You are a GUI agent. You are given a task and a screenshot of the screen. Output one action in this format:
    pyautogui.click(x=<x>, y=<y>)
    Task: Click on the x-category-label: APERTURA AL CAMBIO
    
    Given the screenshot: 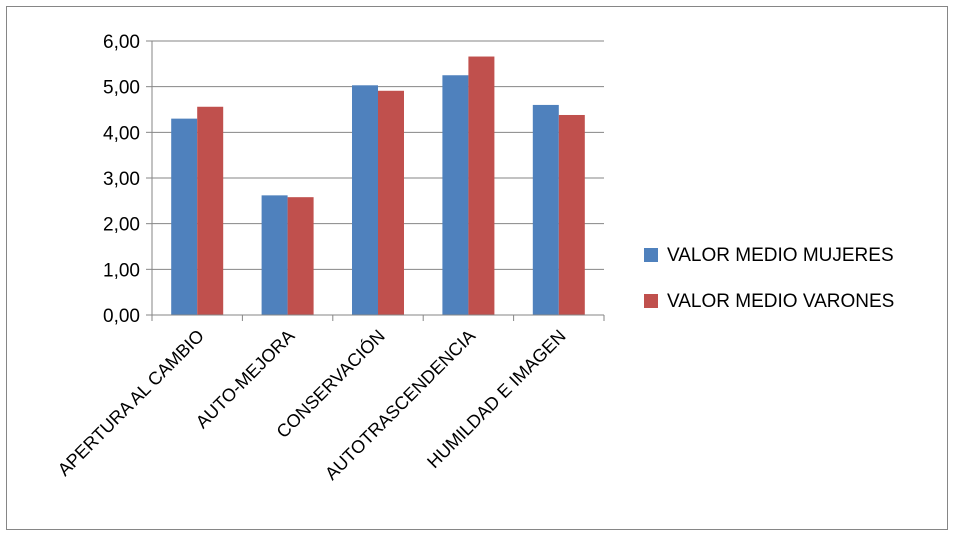 What is the action you would take?
    pyautogui.click(x=131, y=403)
    